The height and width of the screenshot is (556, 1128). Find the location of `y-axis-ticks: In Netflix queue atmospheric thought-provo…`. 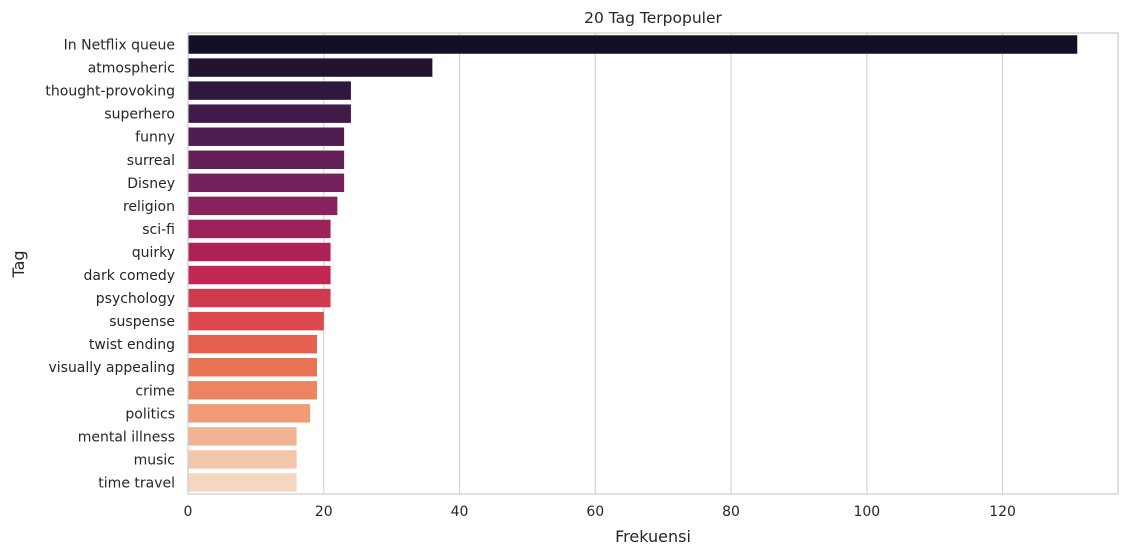

y-axis-ticks: In Netflix queue atmospheric thought-provo… is located at coordinates (110, 265).